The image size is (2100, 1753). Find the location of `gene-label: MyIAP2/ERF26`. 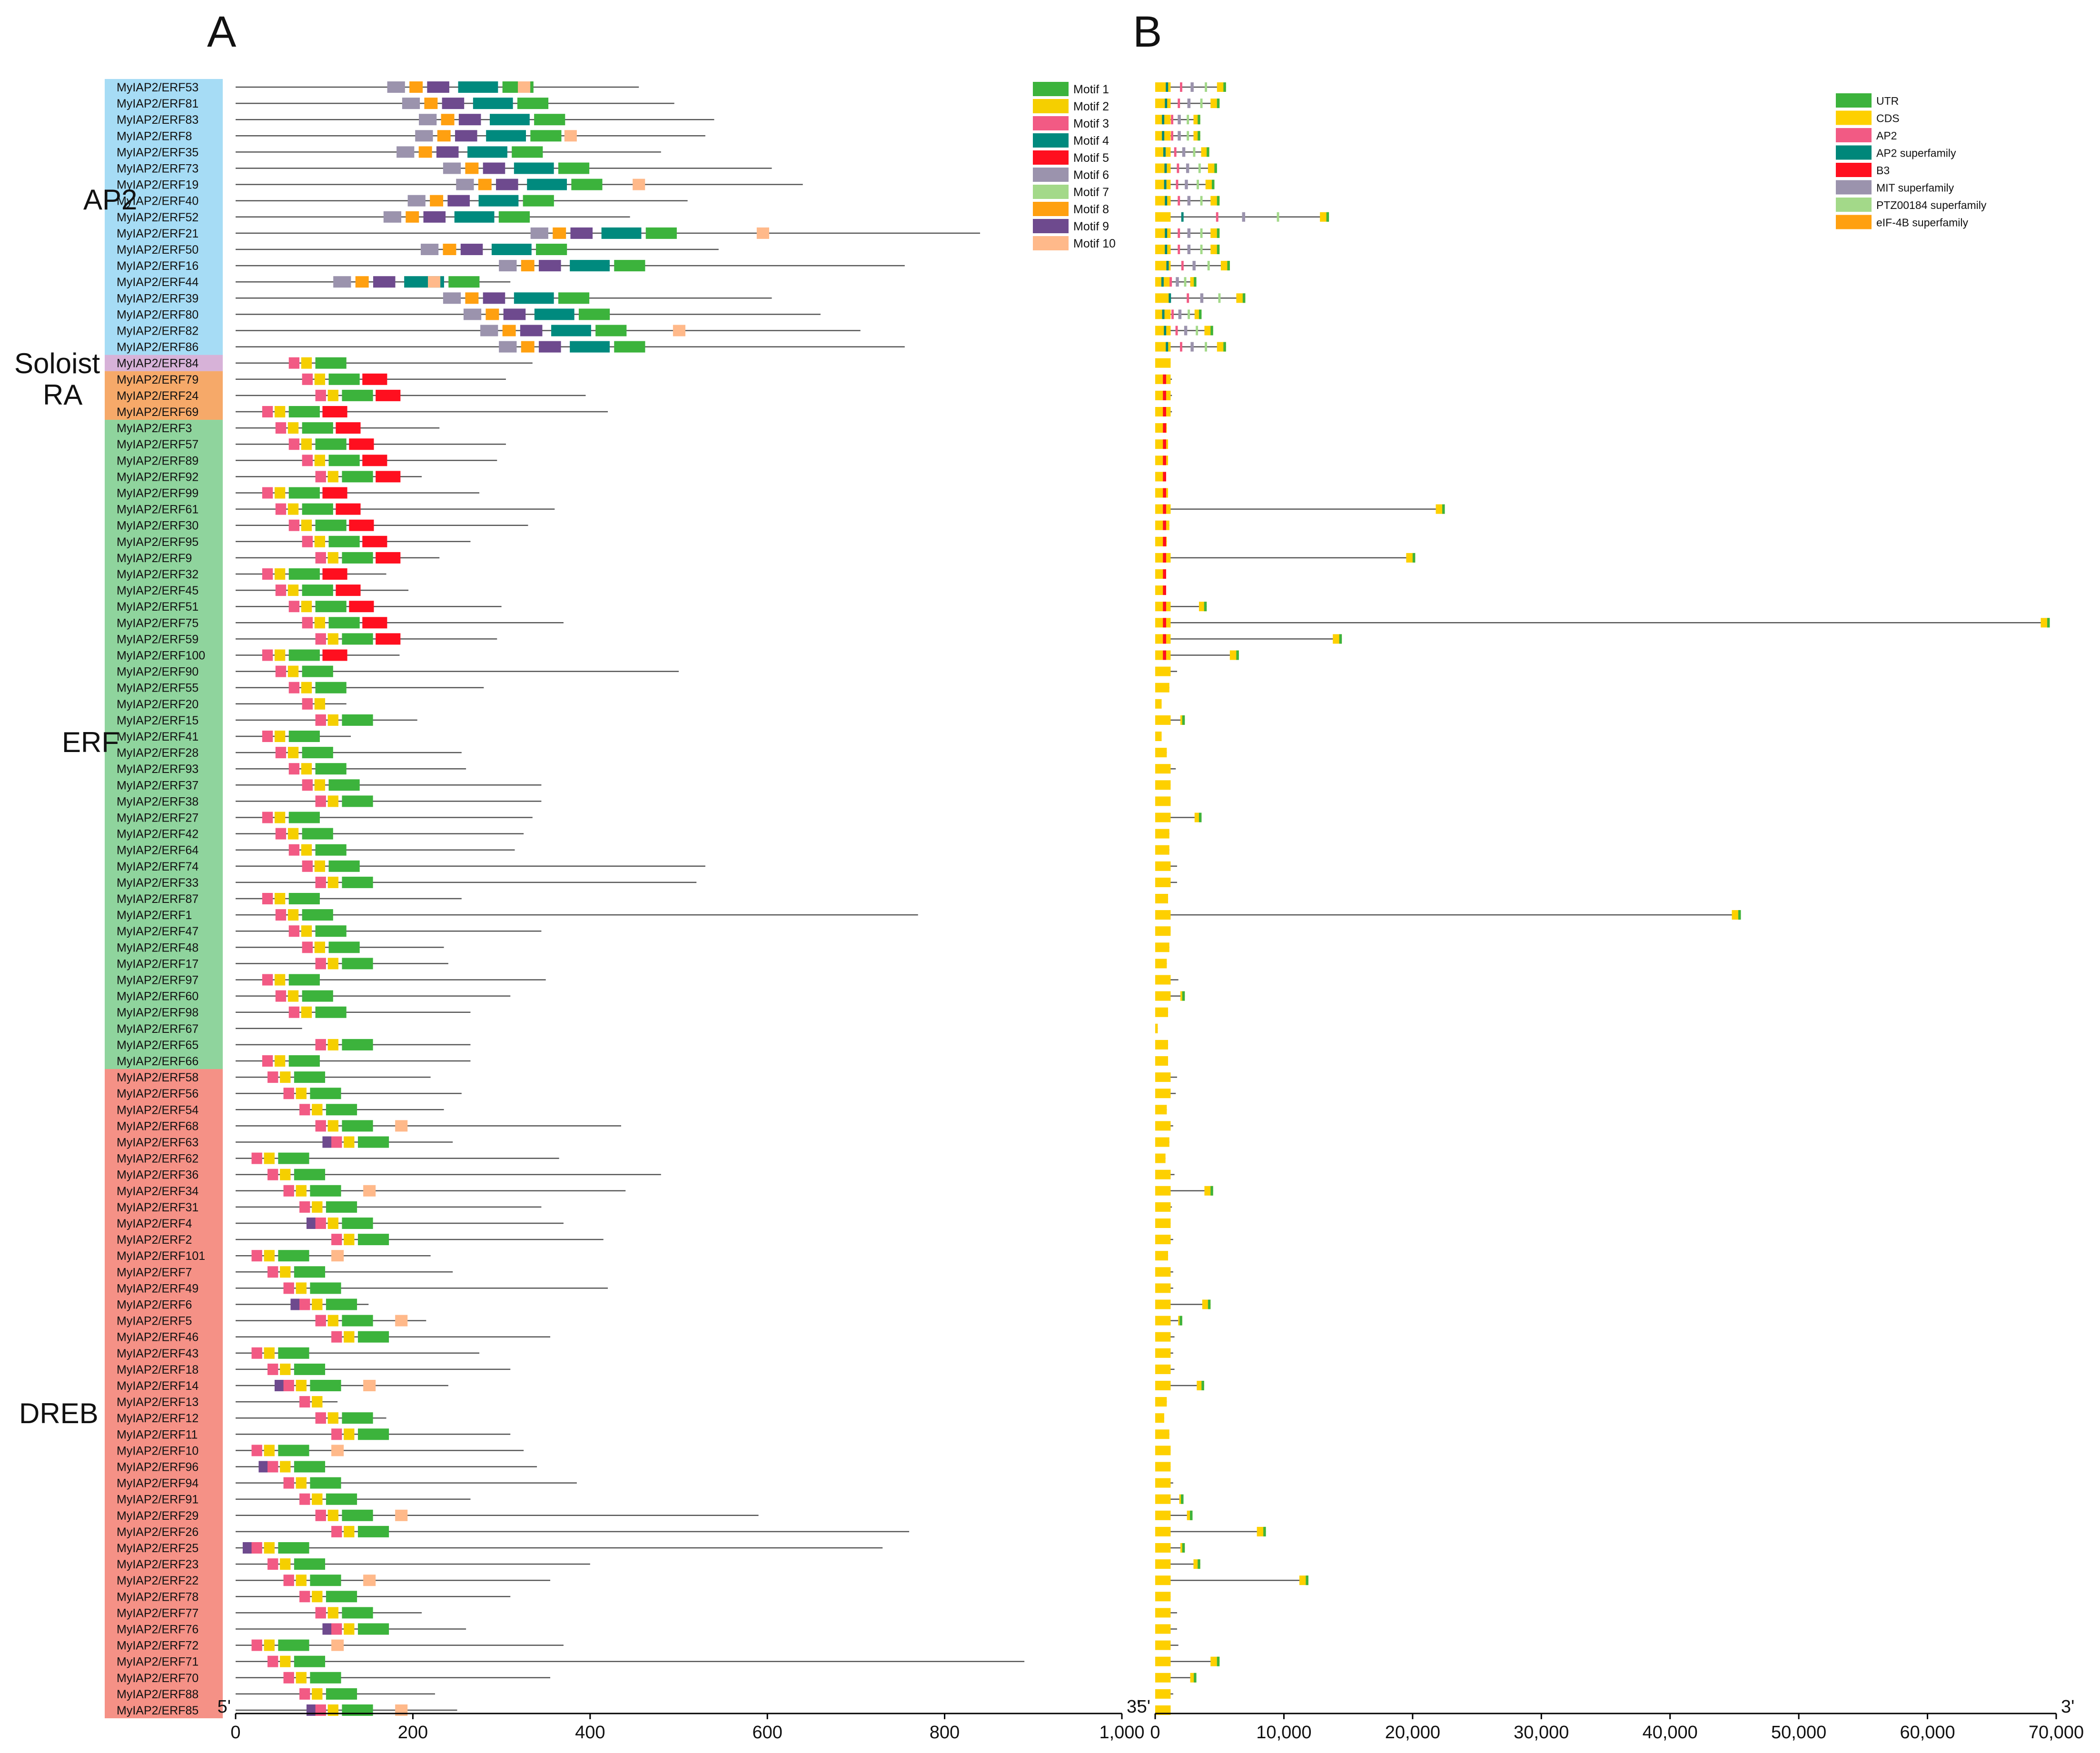

gene-label: MyIAP2/ERF26 is located at coordinates (158, 1532).